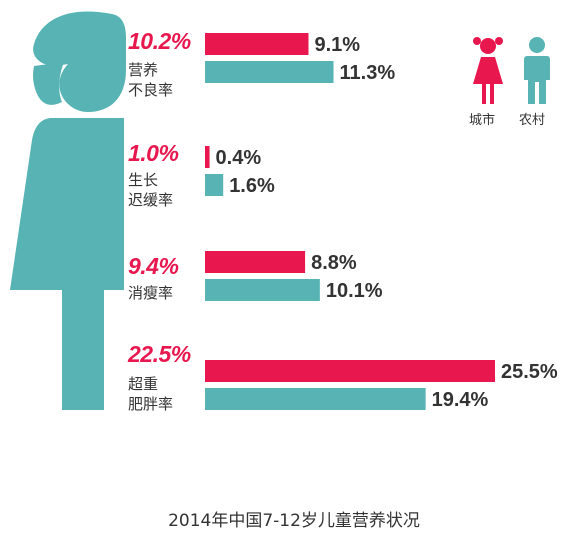  What do you see at coordinates (151, 80) in the screenshot?
I see `category-label-malnutrition: 营养 不良率` at bounding box center [151, 80].